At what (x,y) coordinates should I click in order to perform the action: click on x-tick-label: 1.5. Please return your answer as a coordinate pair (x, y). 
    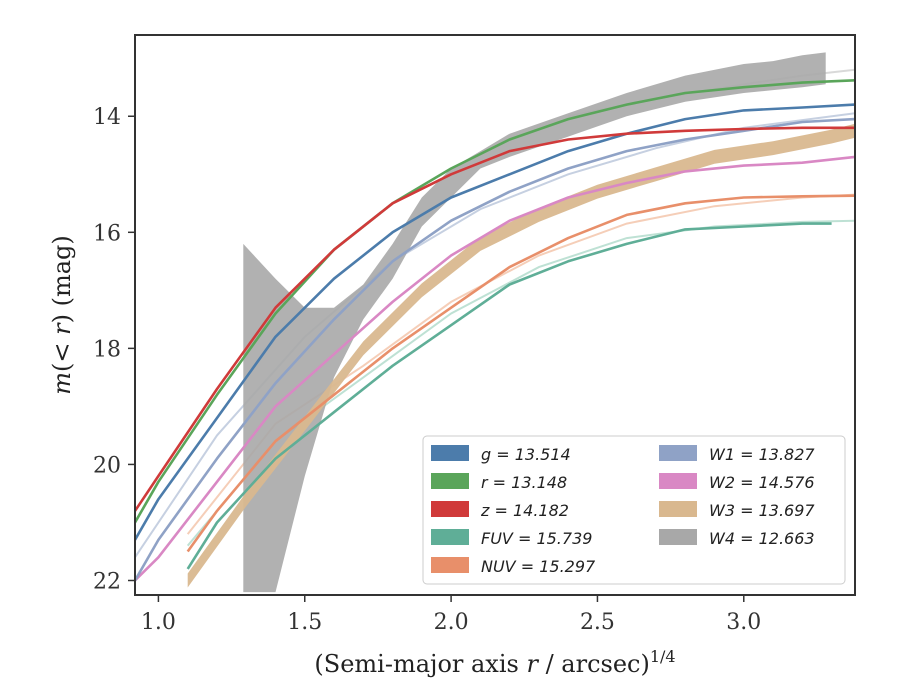
    Looking at the image, I should click on (304, 622).